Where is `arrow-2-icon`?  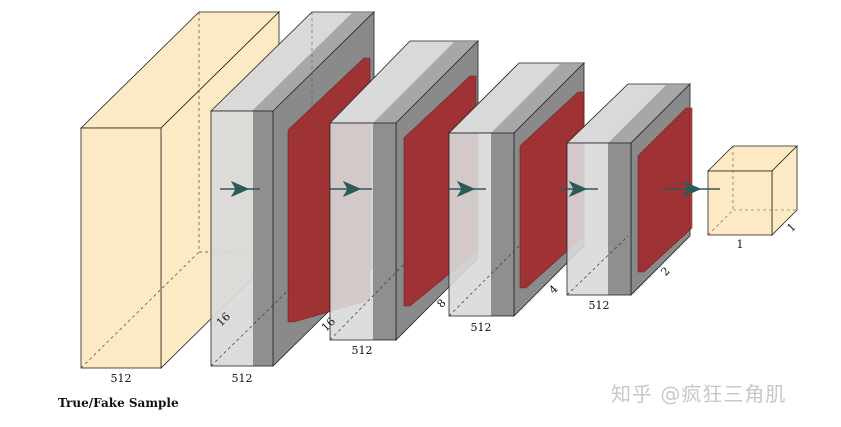
arrow-2-icon is located at coordinates (351, 189).